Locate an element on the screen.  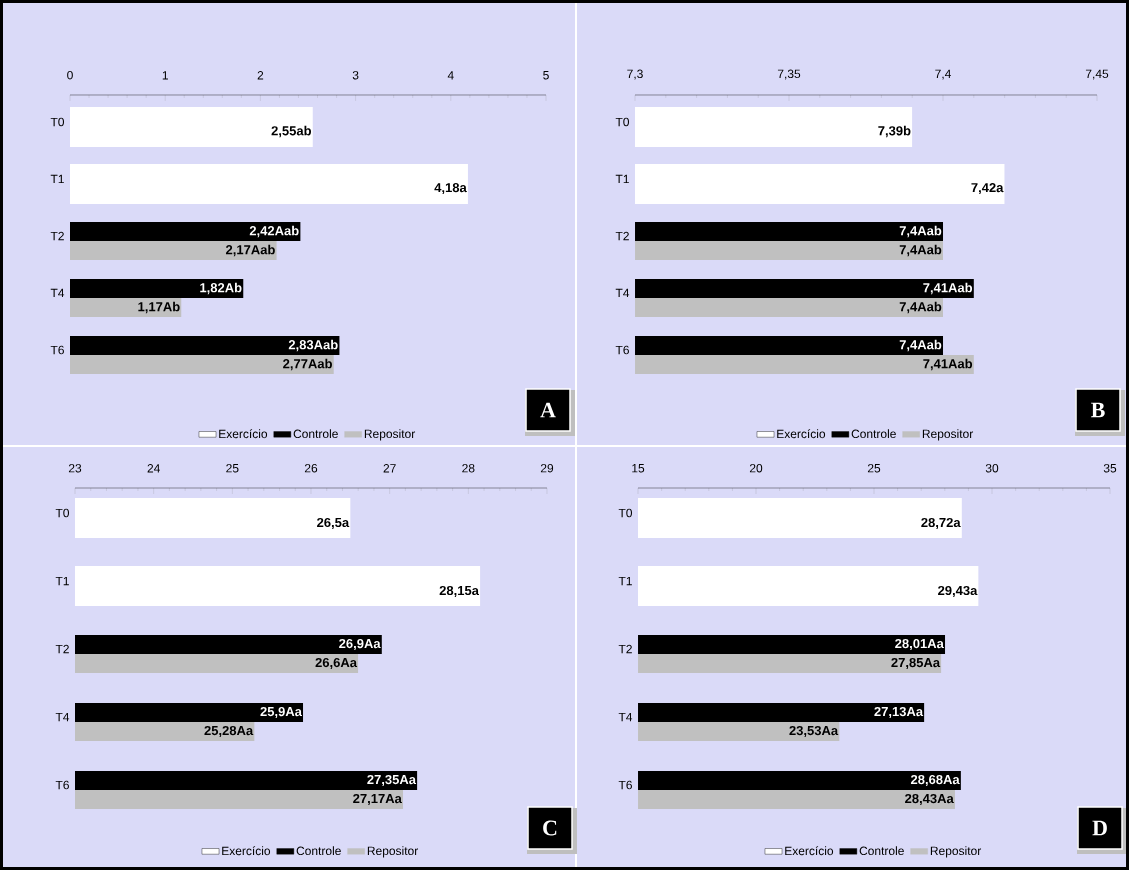
text: C is located at coordinates (550, 828).